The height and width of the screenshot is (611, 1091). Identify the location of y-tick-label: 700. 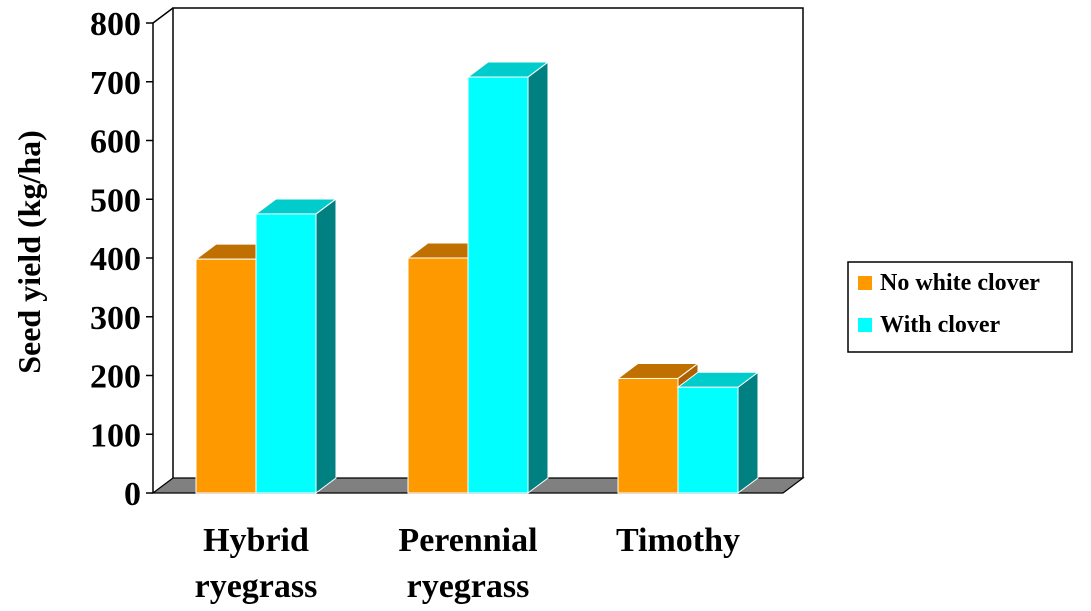
(115, 83).